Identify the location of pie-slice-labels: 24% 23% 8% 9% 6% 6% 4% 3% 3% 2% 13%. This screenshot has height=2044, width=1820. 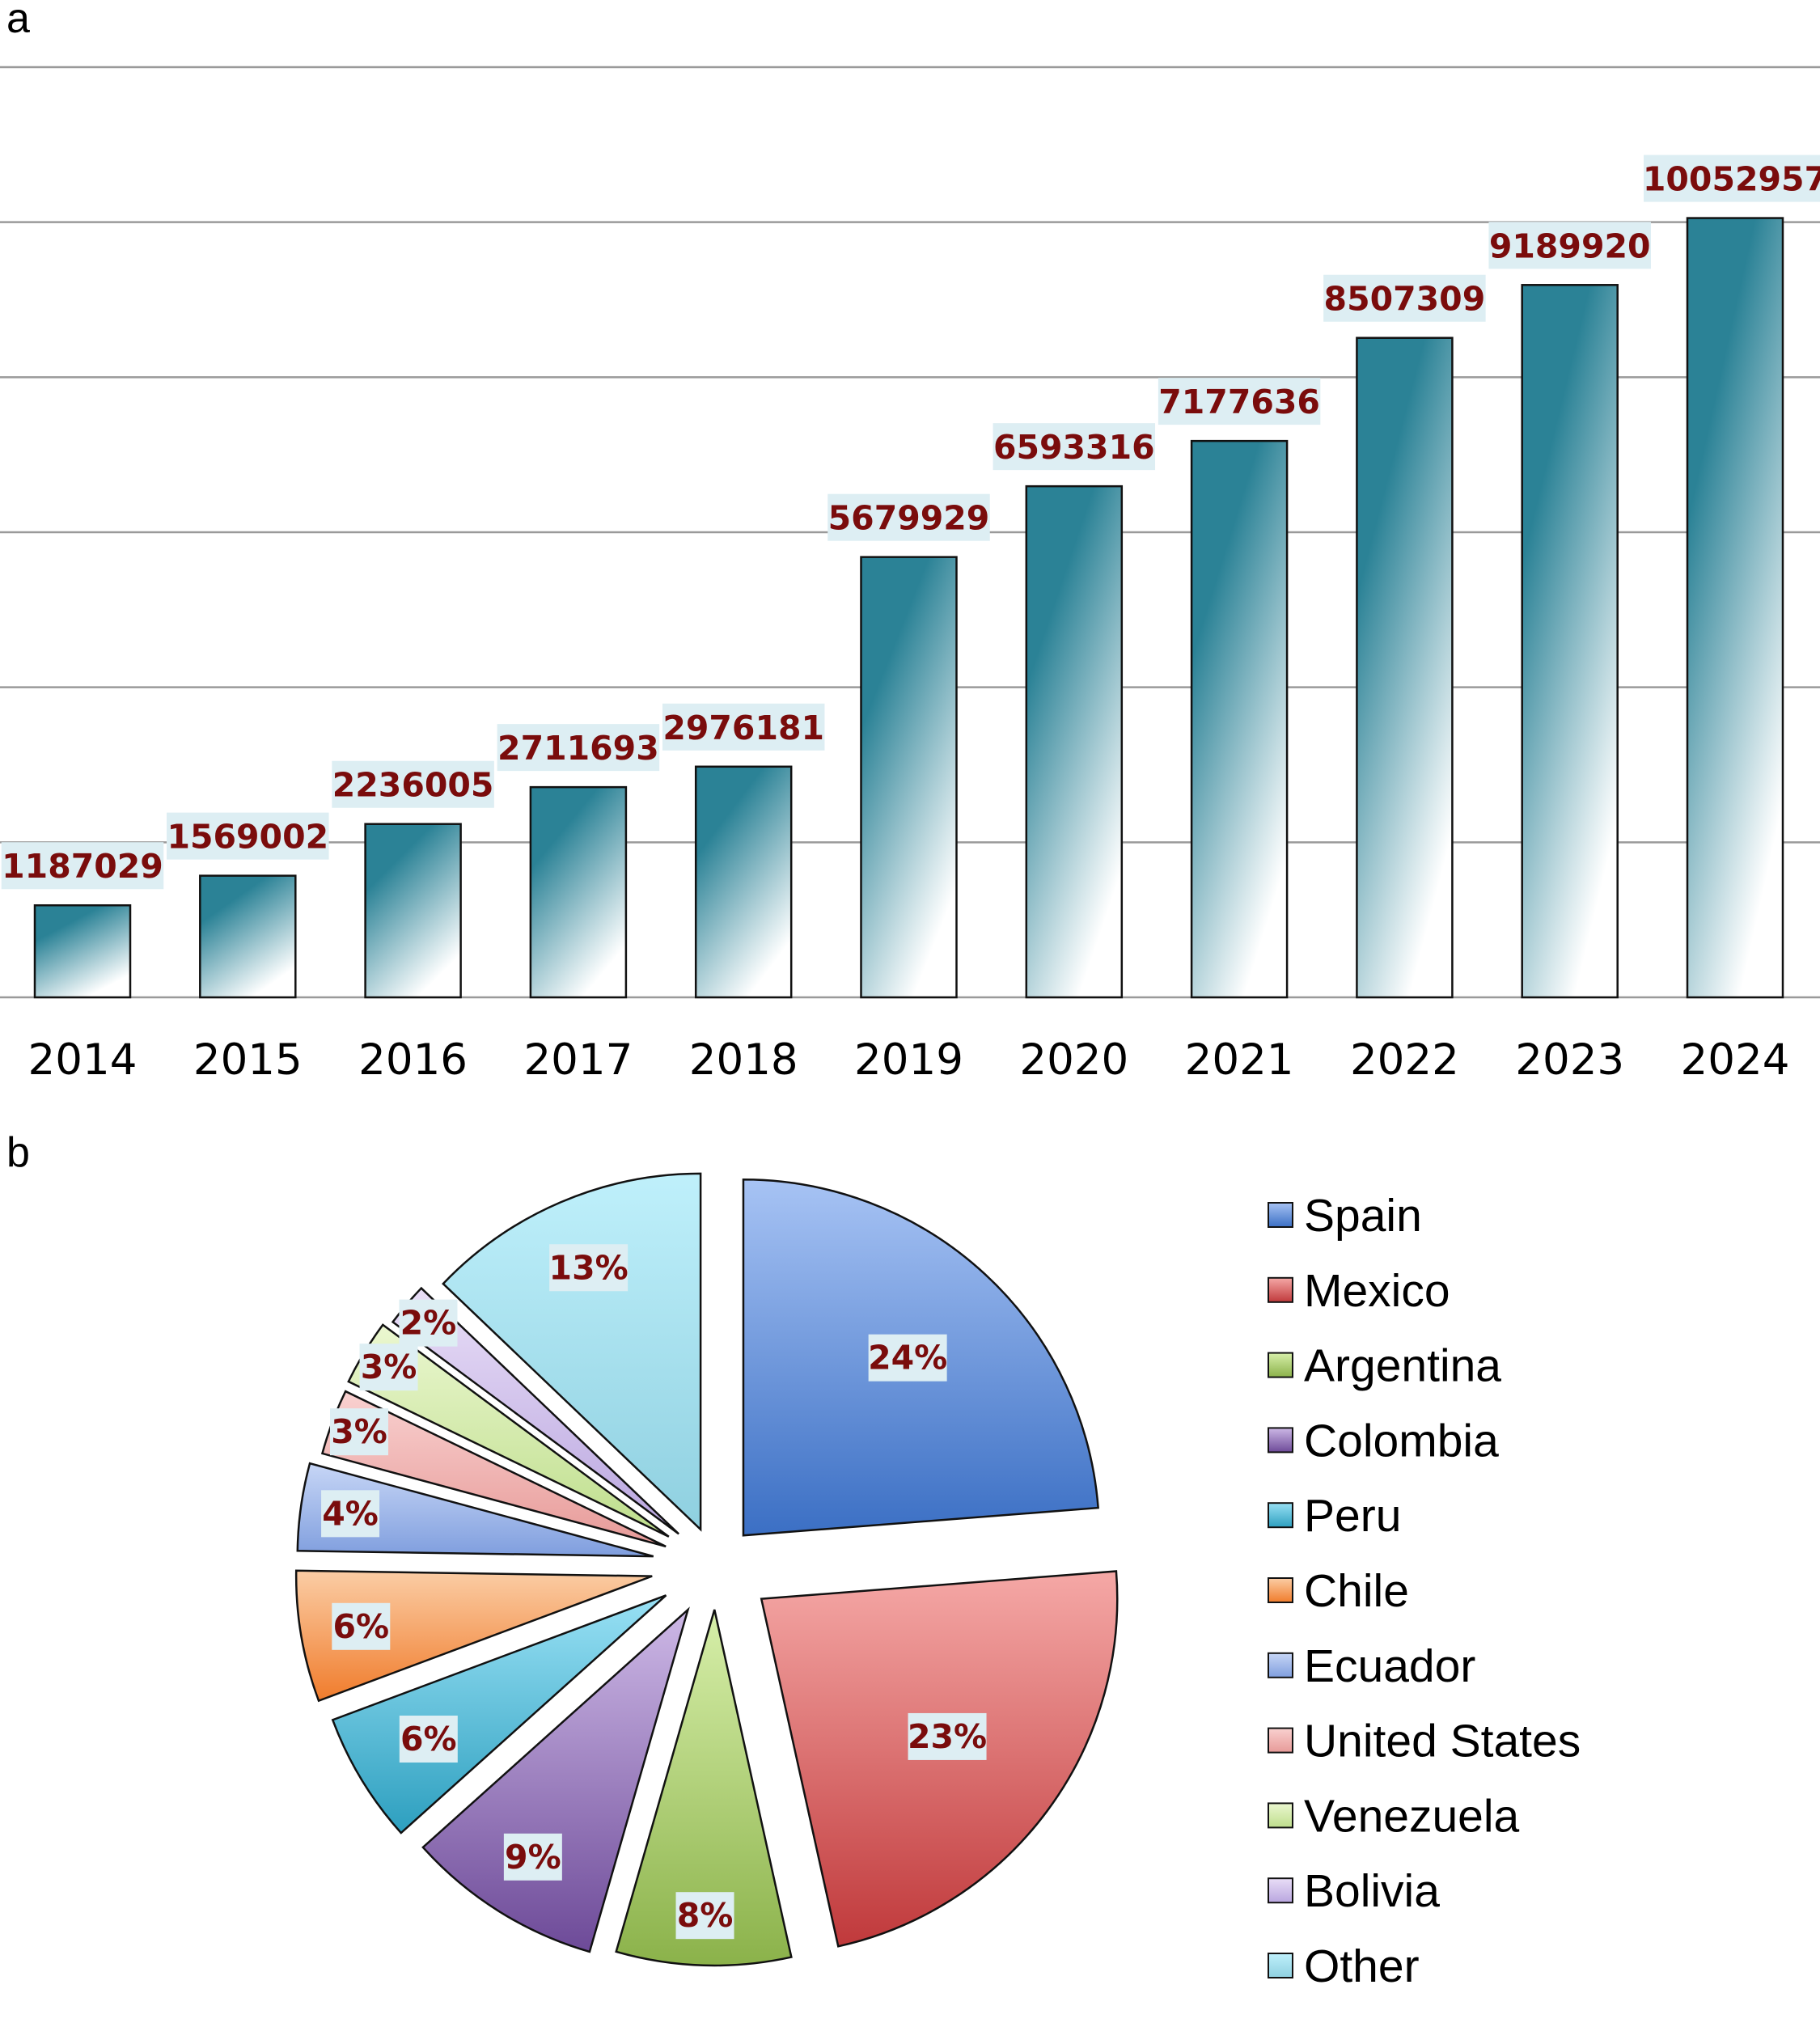
(654, 1592).